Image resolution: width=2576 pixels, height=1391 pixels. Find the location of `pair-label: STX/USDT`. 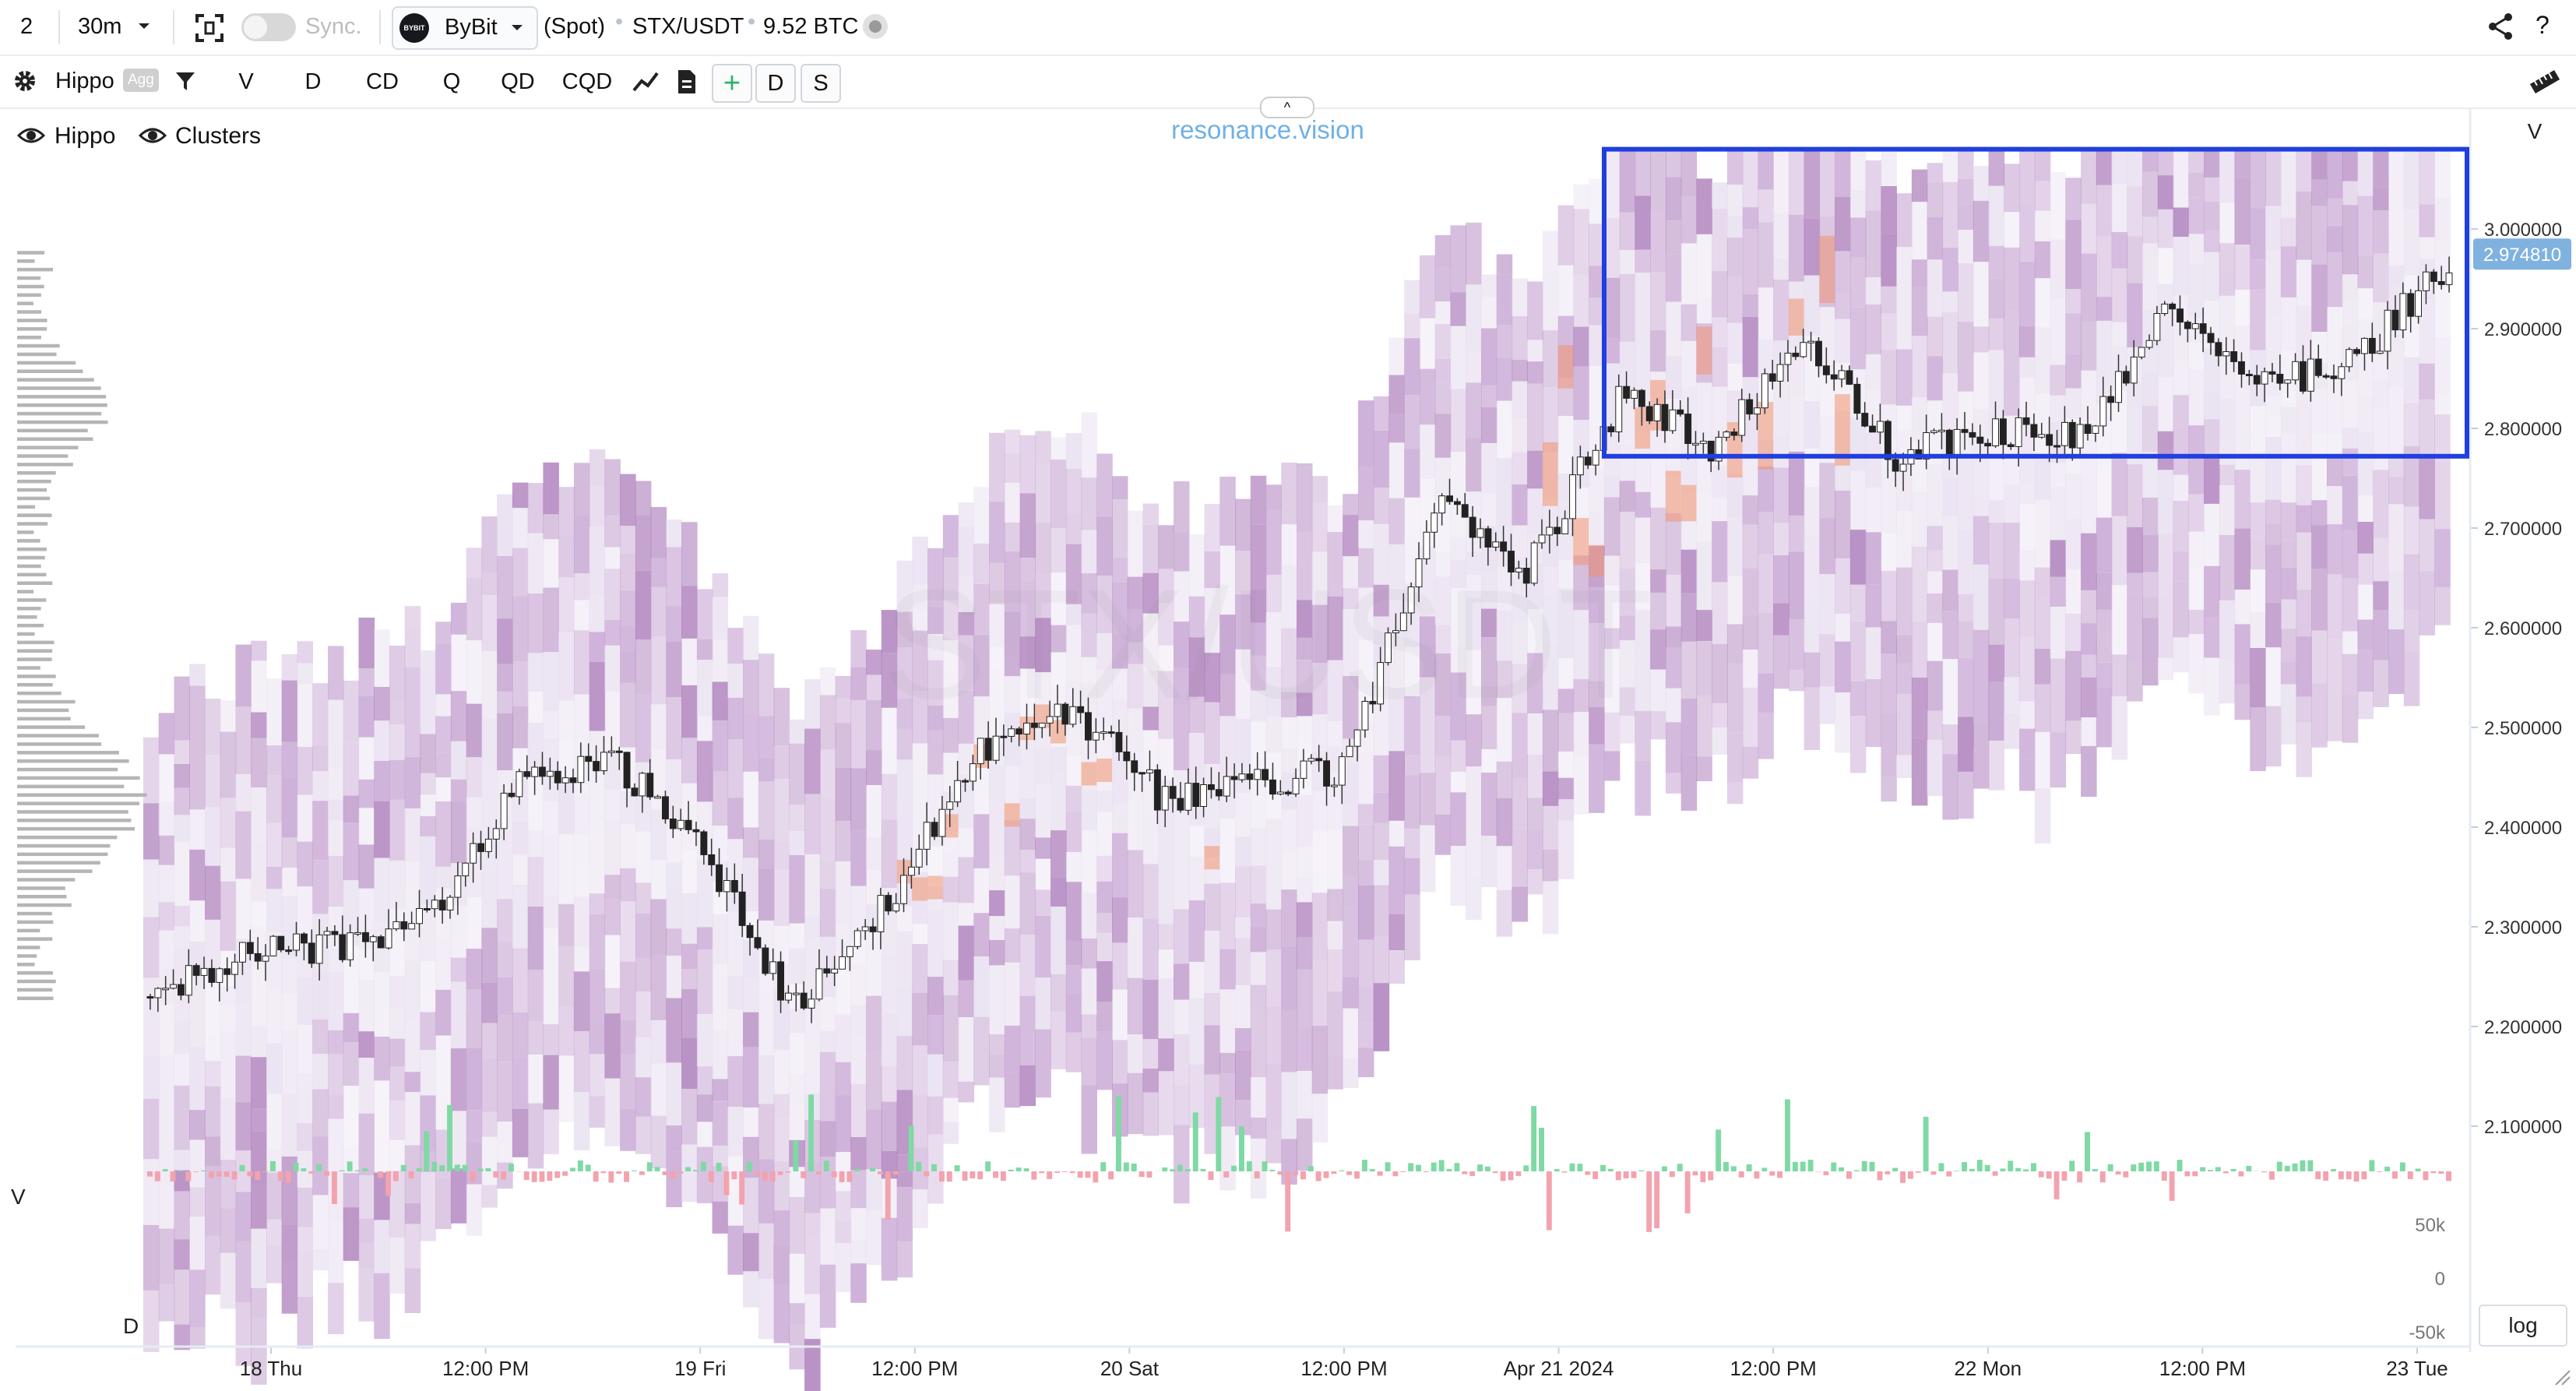

pair-label: STX/USDT is located at coordinates (688, 27).